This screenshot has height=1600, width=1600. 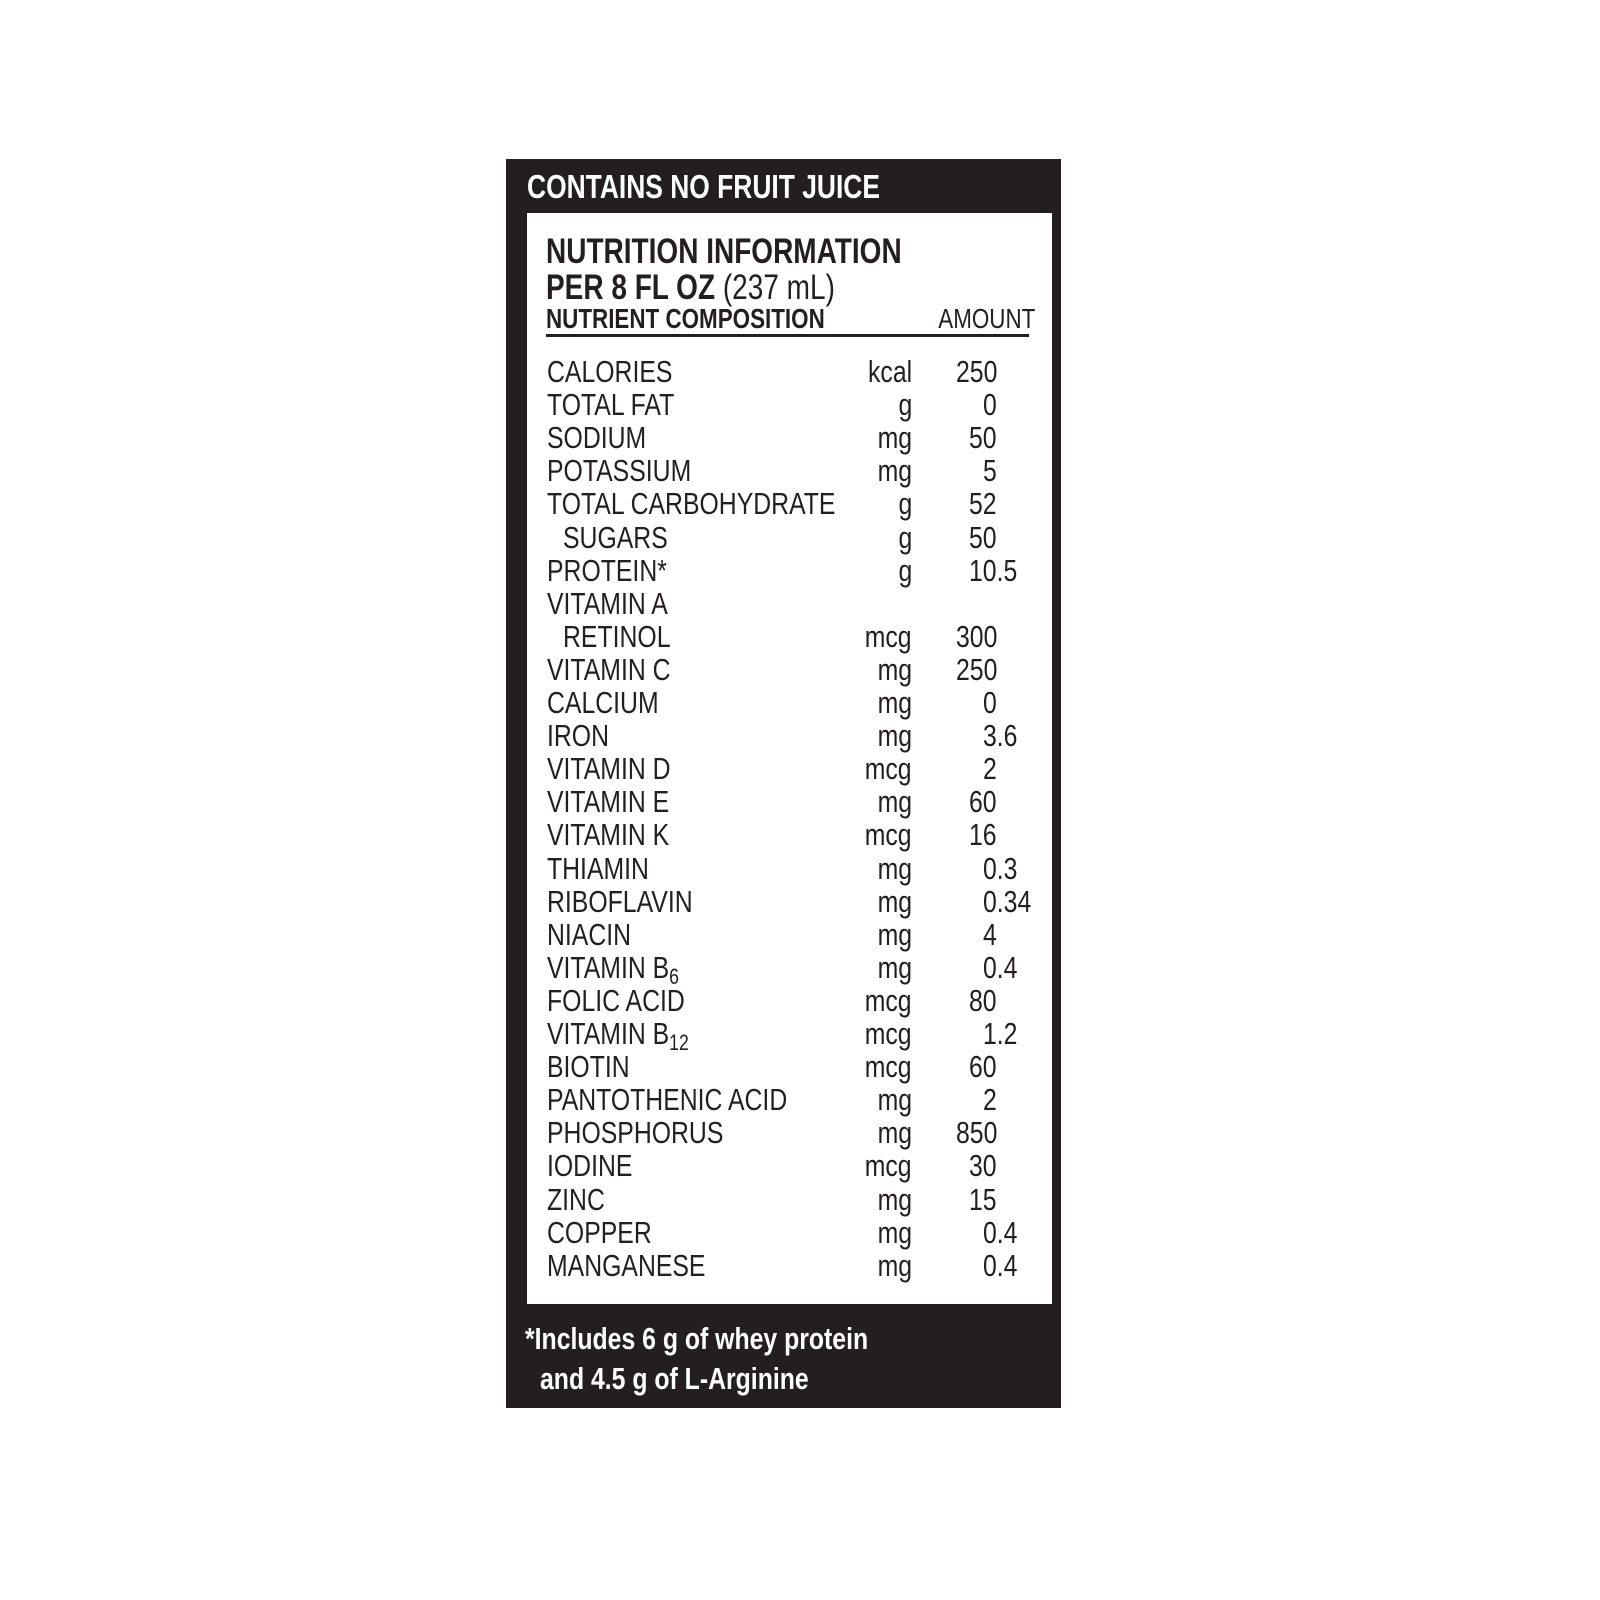 I want to click on nutrient-amount: 0.3, so click(x=1000, y=868).